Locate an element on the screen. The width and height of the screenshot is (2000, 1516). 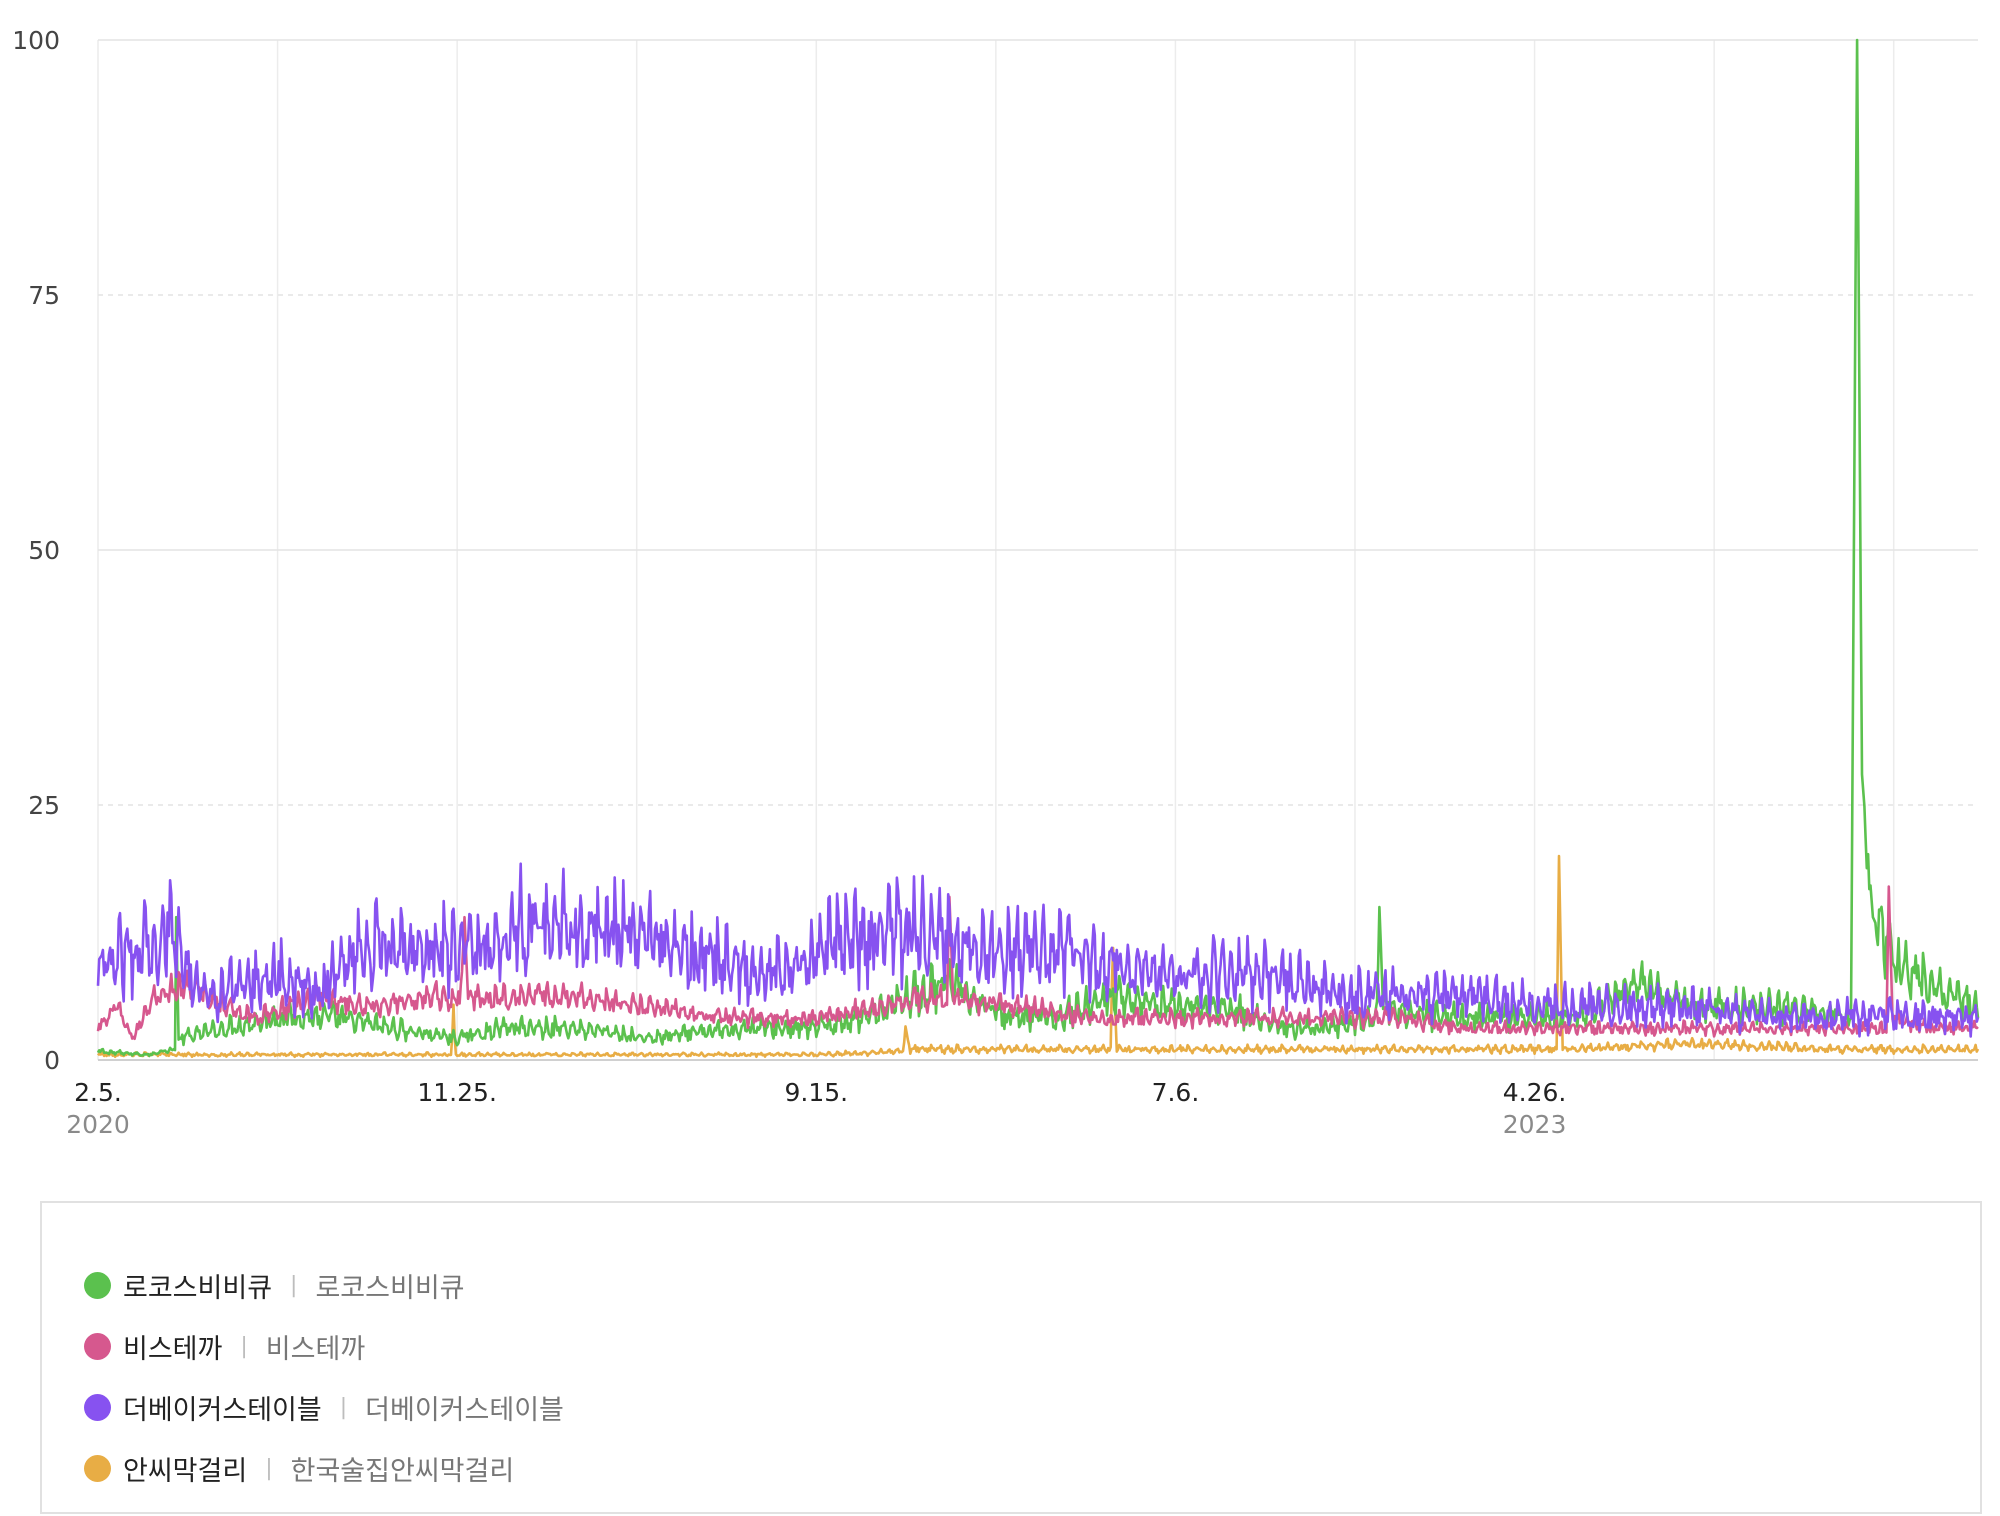
legend-item: 로코스비비큐 | 로코스비비큐 is located at coordinates (274, 1285).